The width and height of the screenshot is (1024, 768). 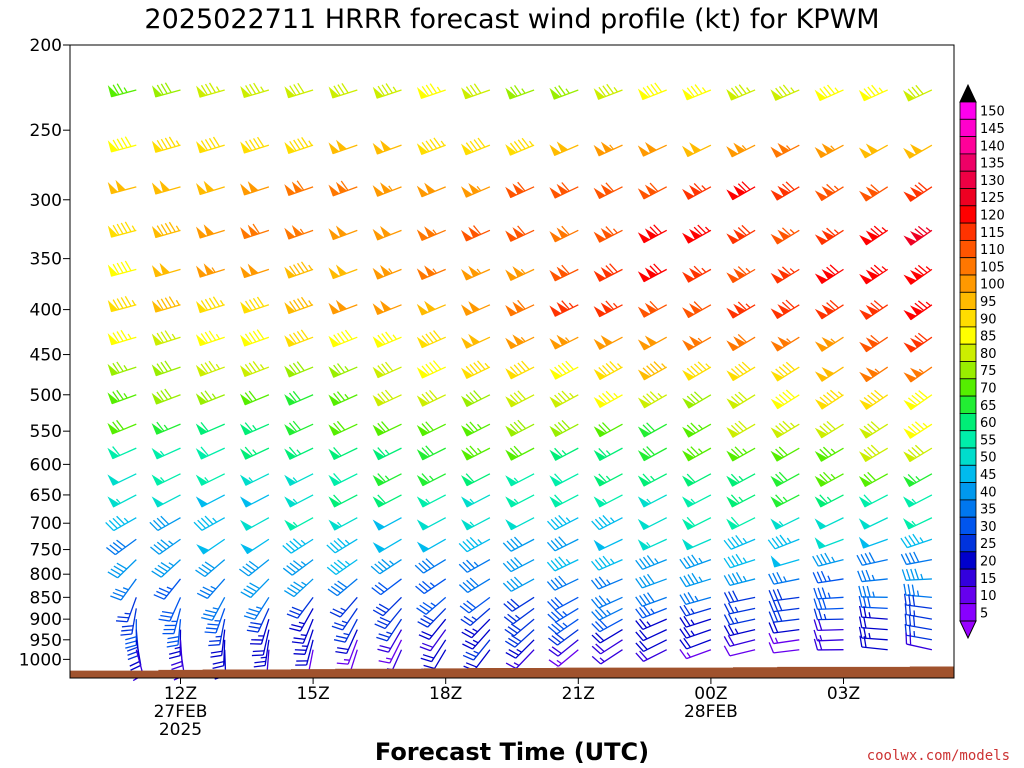 What do you see at coordinates (40, 660) in the screenshot?
I see `y-tick-label: 1000` at bounding box center [40, 660].